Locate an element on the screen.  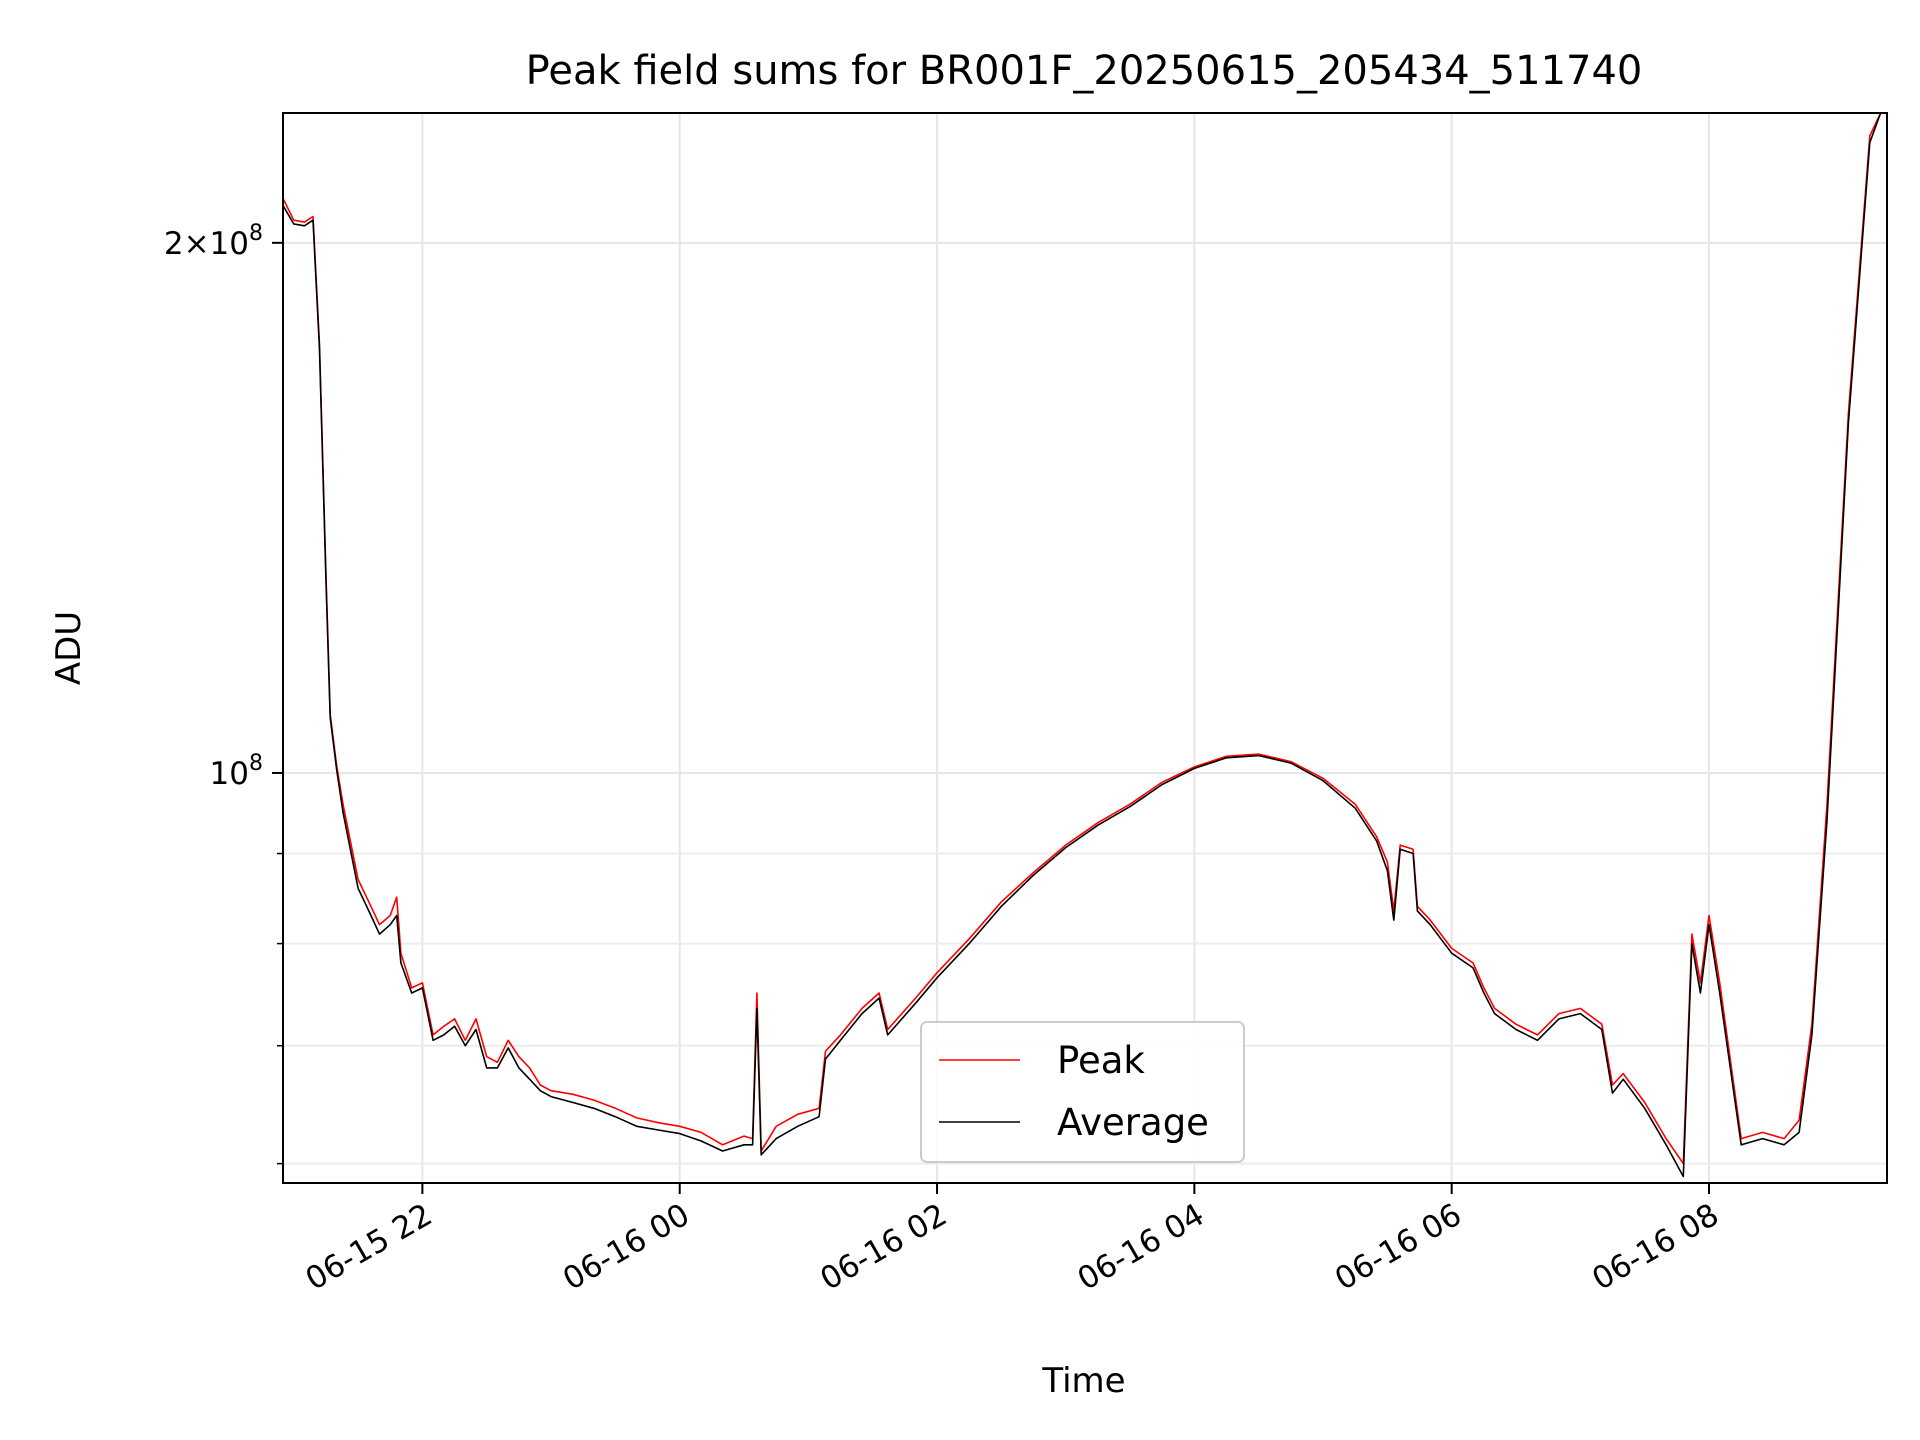
legend-label-average: Average is located at coordinates (1133, 1122).